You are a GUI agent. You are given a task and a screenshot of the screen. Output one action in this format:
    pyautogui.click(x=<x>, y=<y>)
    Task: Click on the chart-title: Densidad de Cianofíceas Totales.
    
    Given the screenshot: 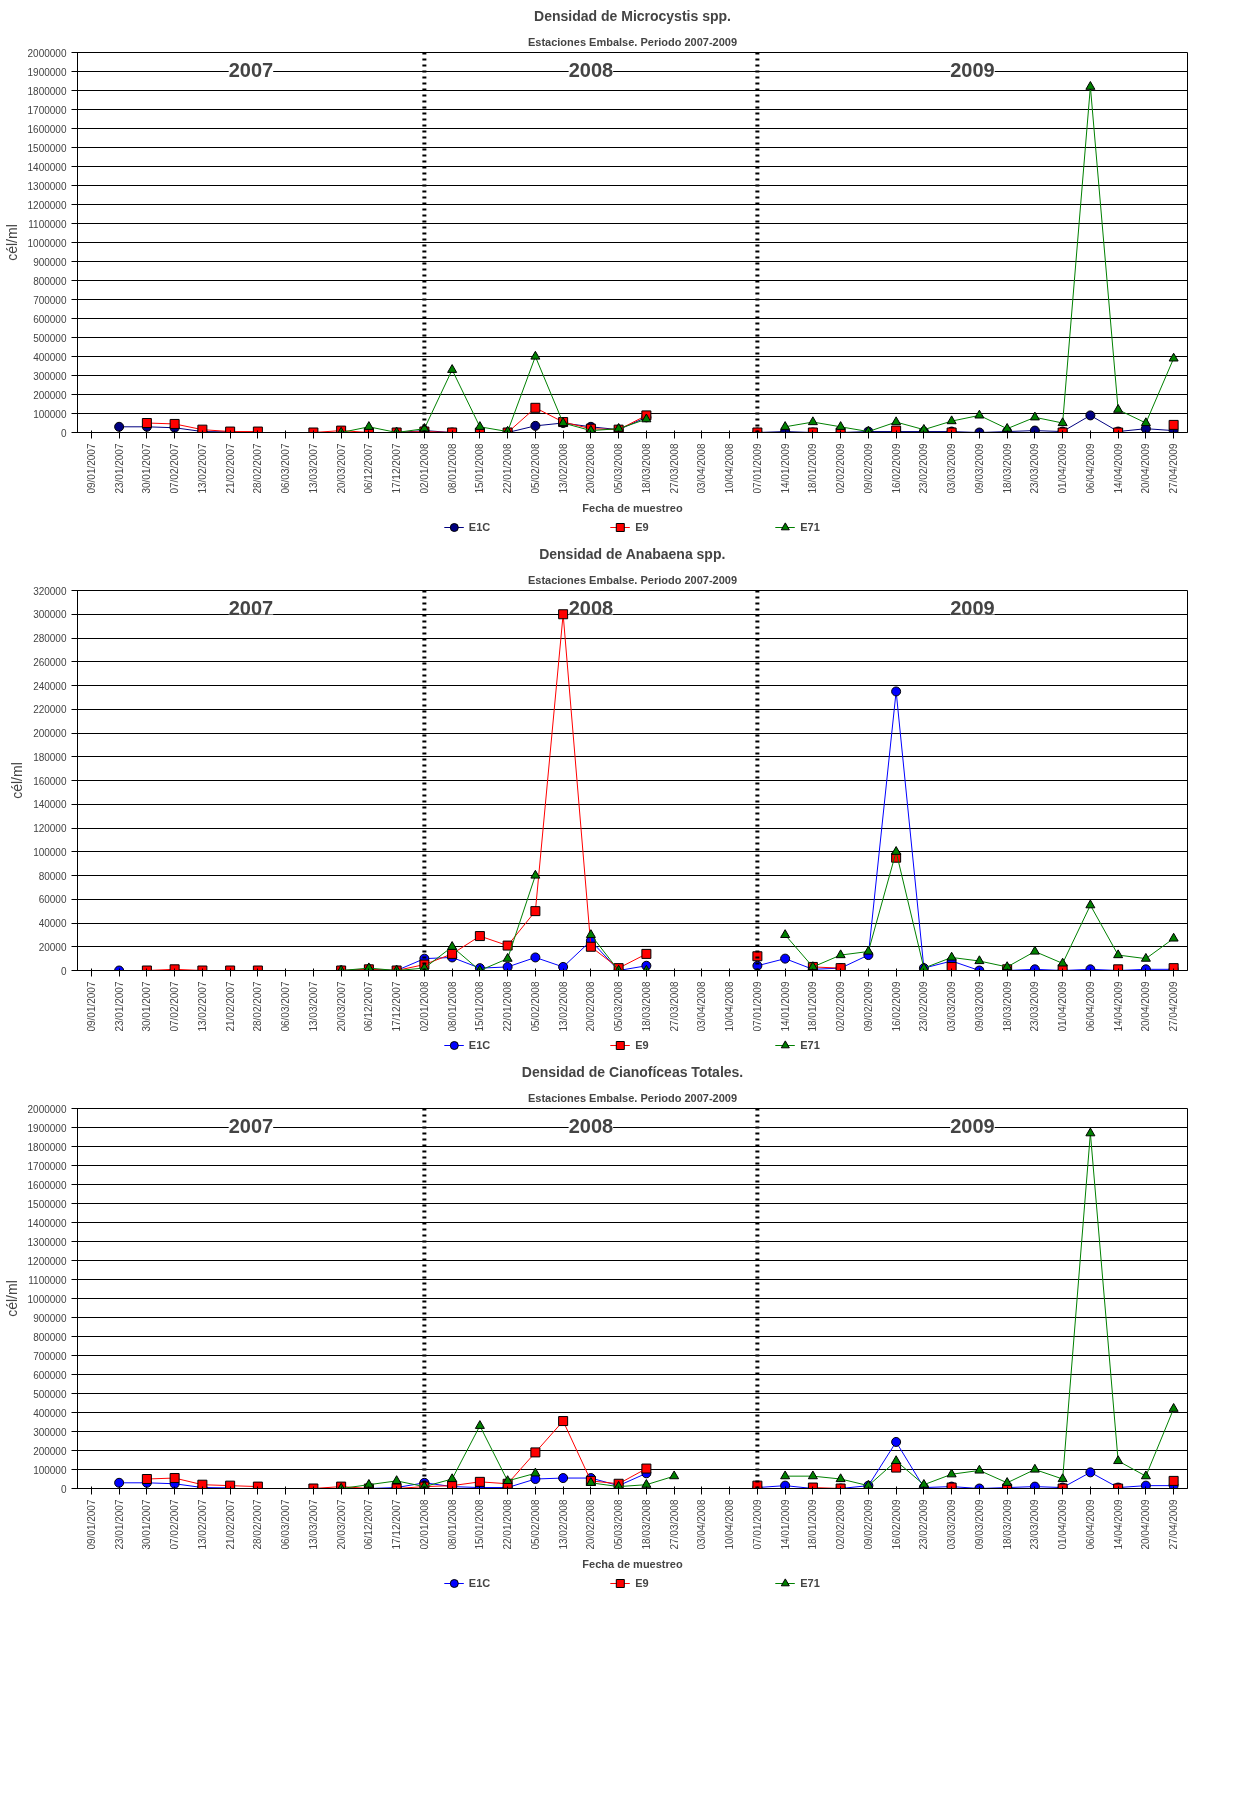 What is the action you would take?
    pyautogui.click(x=632, y=1071)
    